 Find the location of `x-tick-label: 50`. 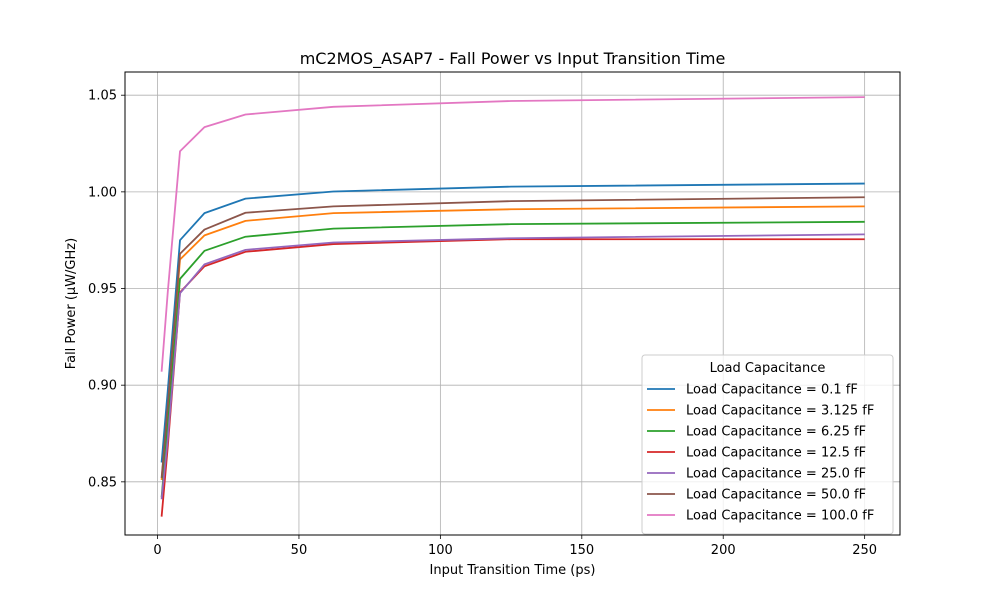

x-tick-label: 50 is located at coordinates (299, 550).